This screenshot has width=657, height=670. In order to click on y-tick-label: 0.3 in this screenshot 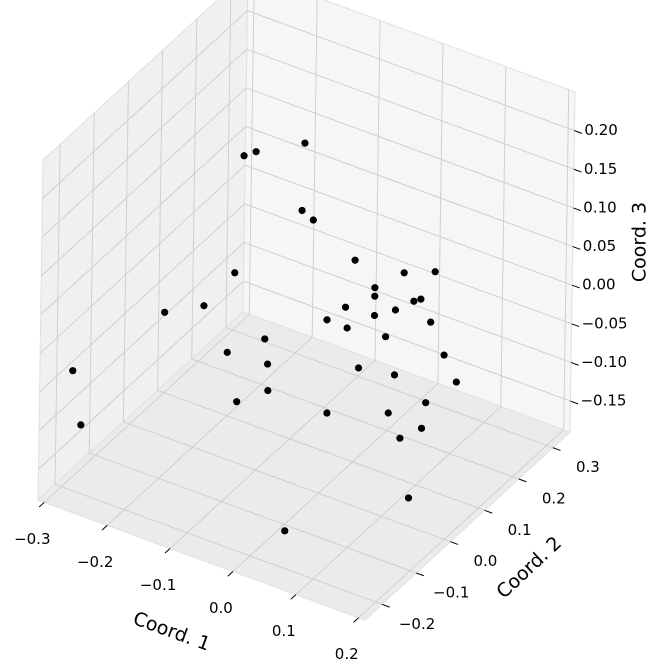, I will do `click(588, 467)`.